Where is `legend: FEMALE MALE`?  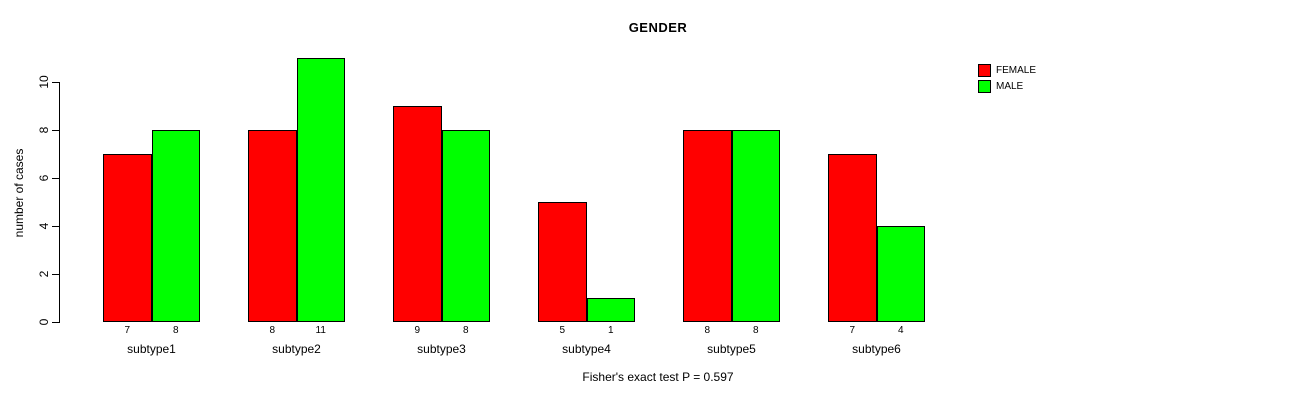 legend: FEMALE MALE is located at coordinates (1007, 78).